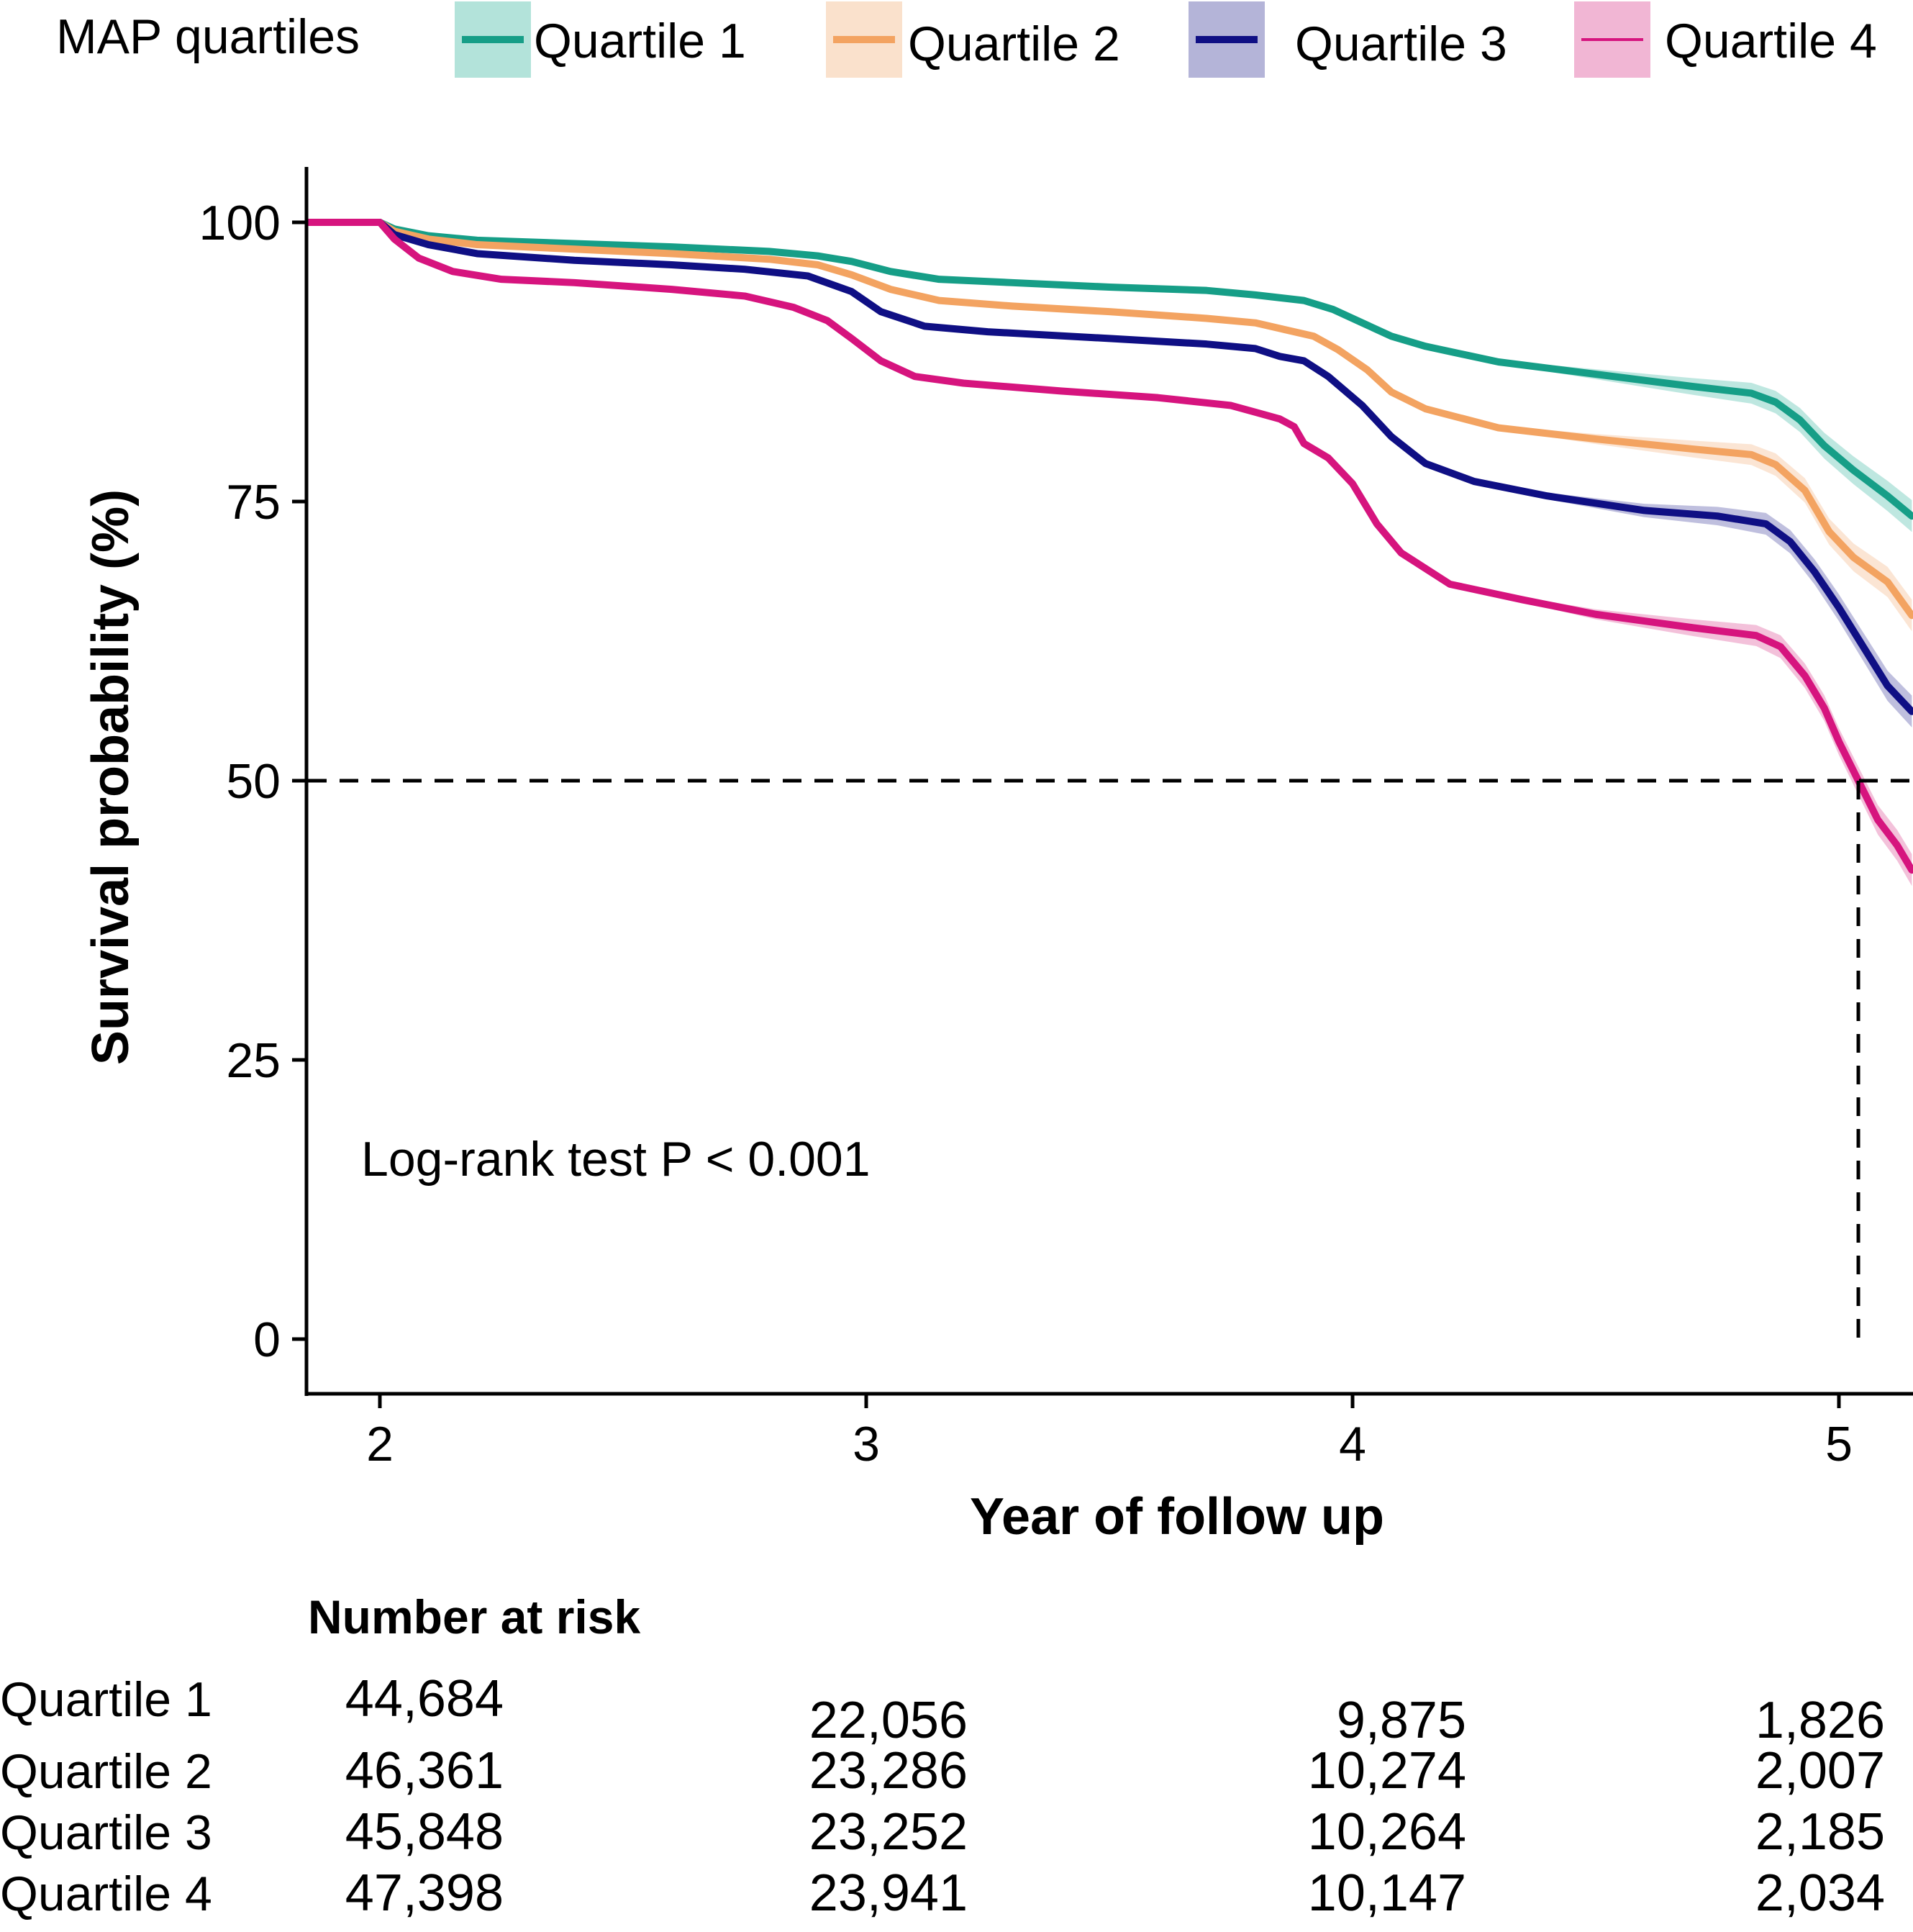 The image size is (1913, 1932). Describe the element at coordinates (380, 1444) in the screenshot. I see `x-tick-label: 2` at that location.